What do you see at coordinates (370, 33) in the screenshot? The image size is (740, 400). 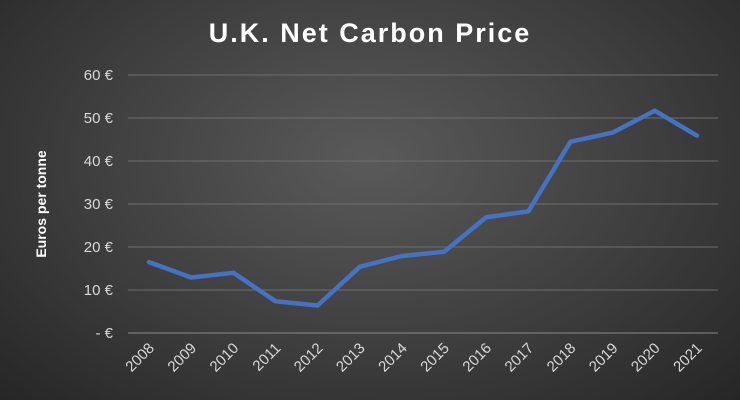 I see `chart-title: U.K. Net Carbon Price` at bounding box center [370, 33].